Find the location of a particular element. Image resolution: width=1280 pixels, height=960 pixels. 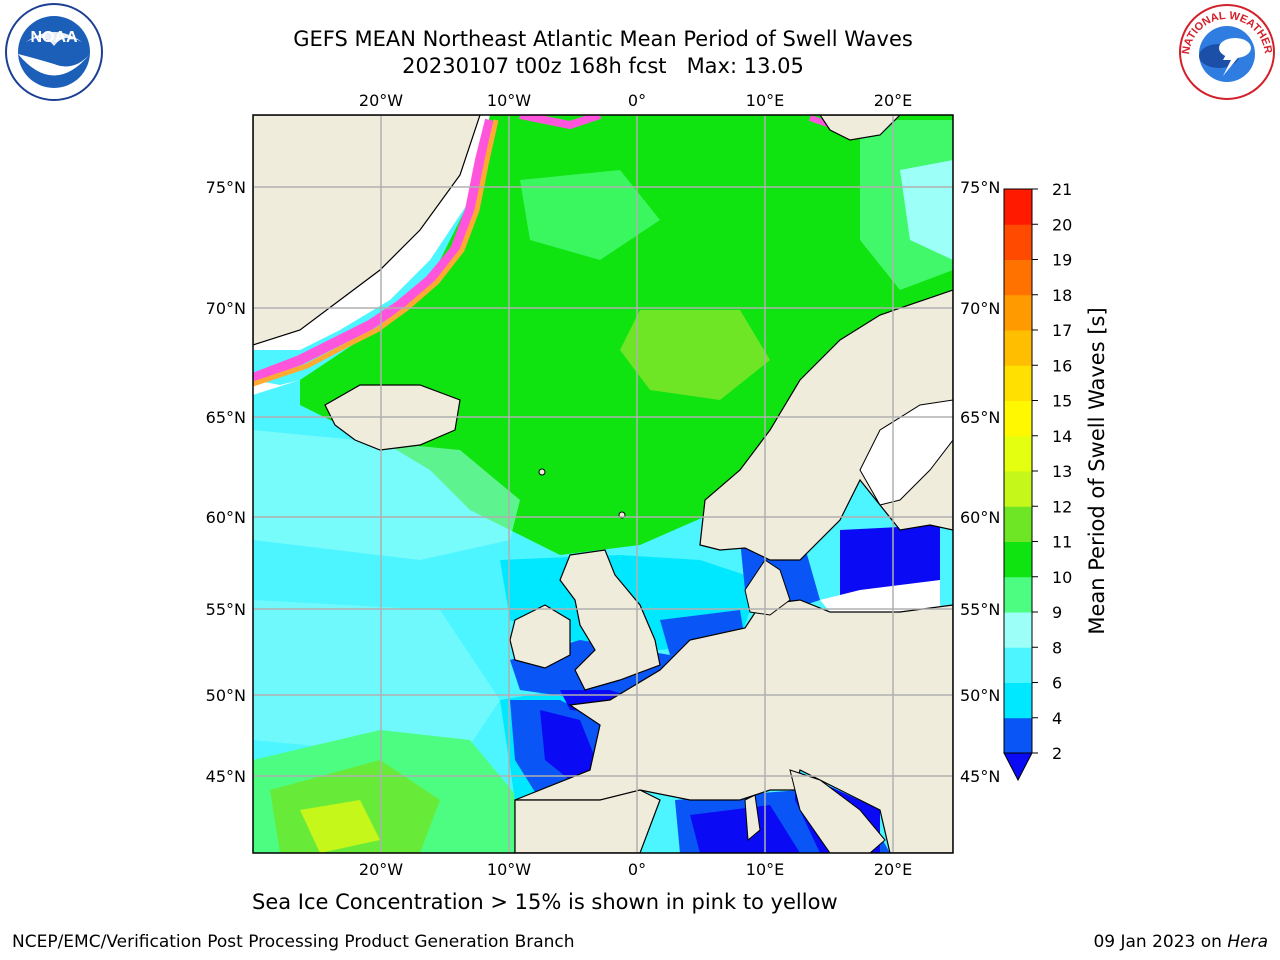

colorbar-tick-label: 13 is located at coordinates (1062, 471).